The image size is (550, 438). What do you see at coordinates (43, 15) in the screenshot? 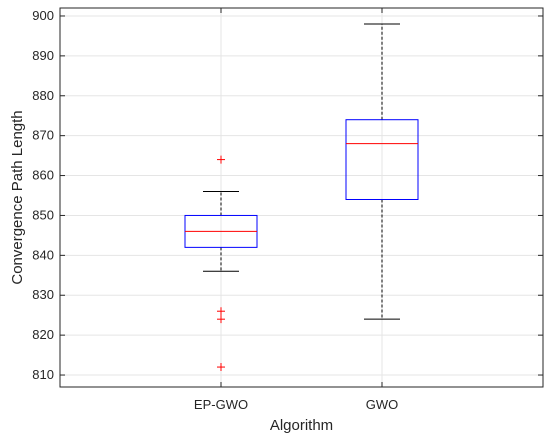
I see `y-tick-label: 900` at bounding box center [43, 15].